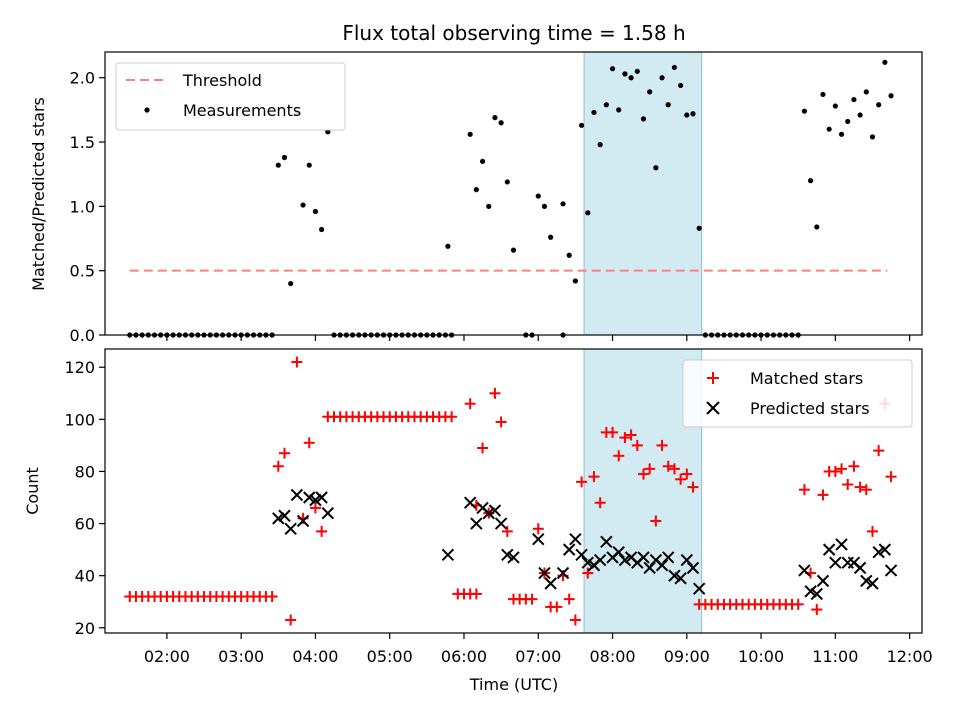 The image size is (960, 720). What do you see at coordinates (810, 408) in the screenshot?
I see `legend-predicted-label: Predicted stars` at bounding box center [810, 408].